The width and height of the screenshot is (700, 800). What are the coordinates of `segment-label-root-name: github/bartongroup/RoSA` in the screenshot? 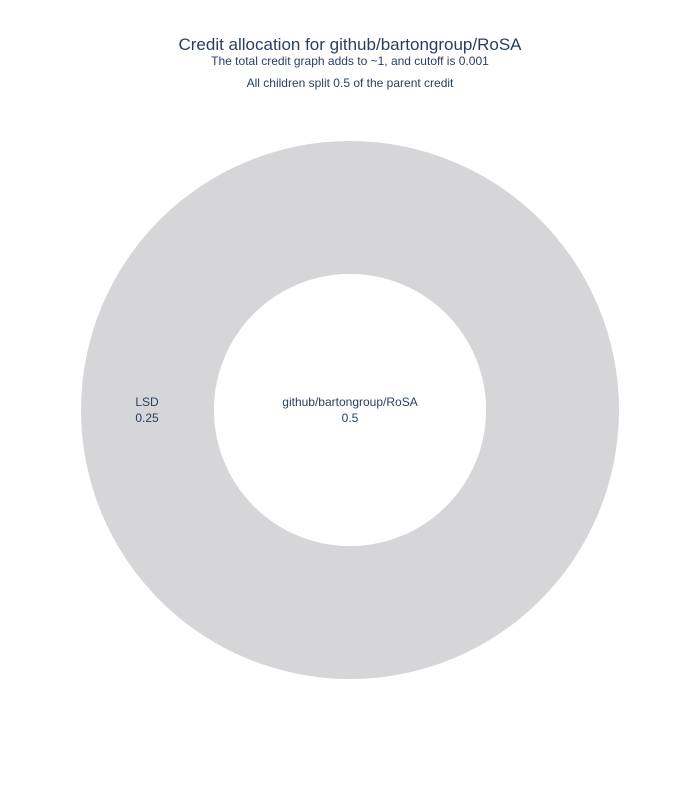 It's located at (349, 402).